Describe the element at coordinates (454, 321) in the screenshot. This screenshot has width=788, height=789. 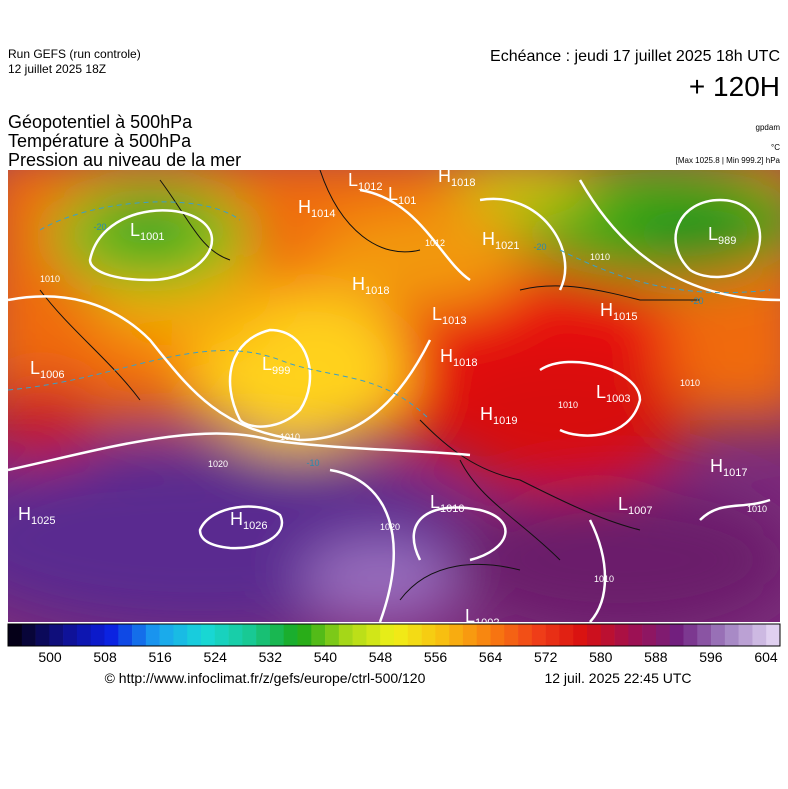
I see `center-value: 1013` at that location.